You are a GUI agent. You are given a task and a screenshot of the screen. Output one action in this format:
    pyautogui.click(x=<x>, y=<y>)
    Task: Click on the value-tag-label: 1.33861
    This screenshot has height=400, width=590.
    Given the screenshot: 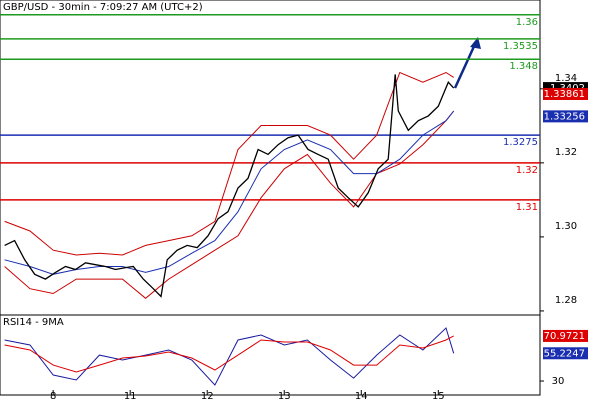 What is the action you would take?
    pyautogui.click(x=564, y=94)
    